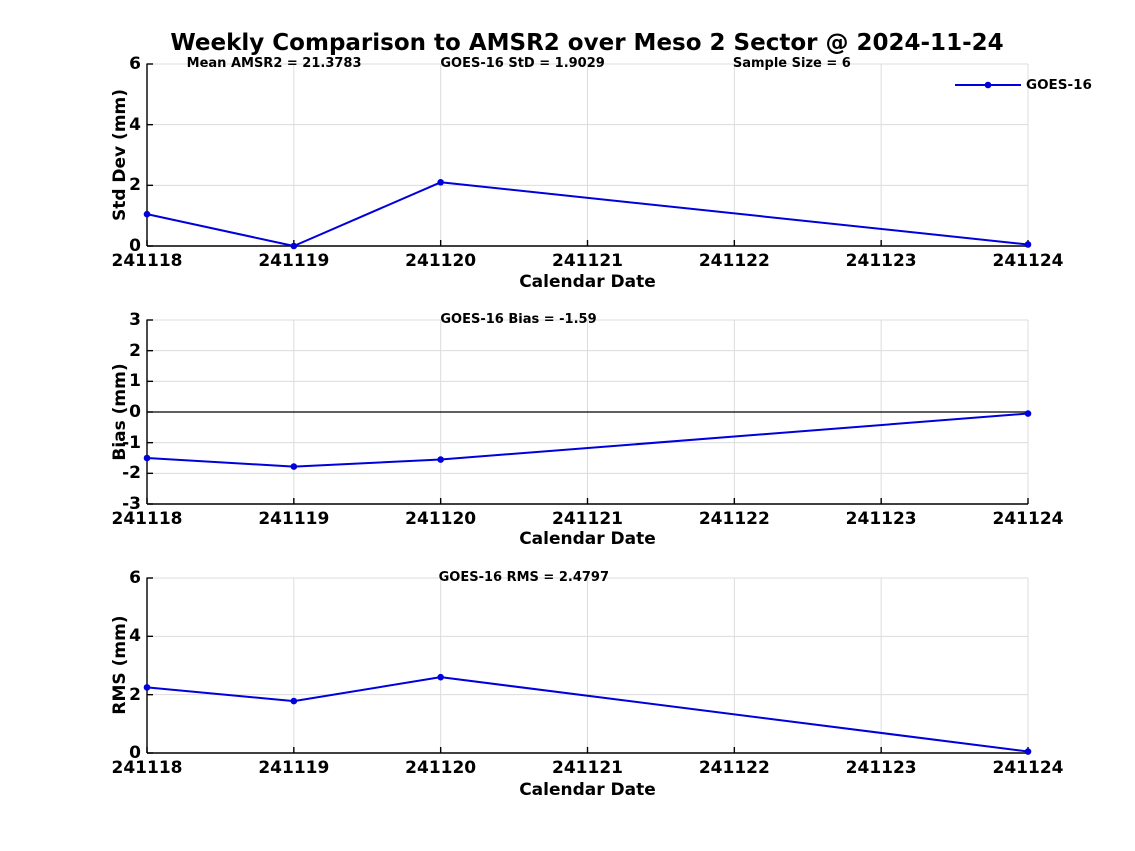  I want to click on x-axis-label-3: Calendar Date, so click(587, 790).